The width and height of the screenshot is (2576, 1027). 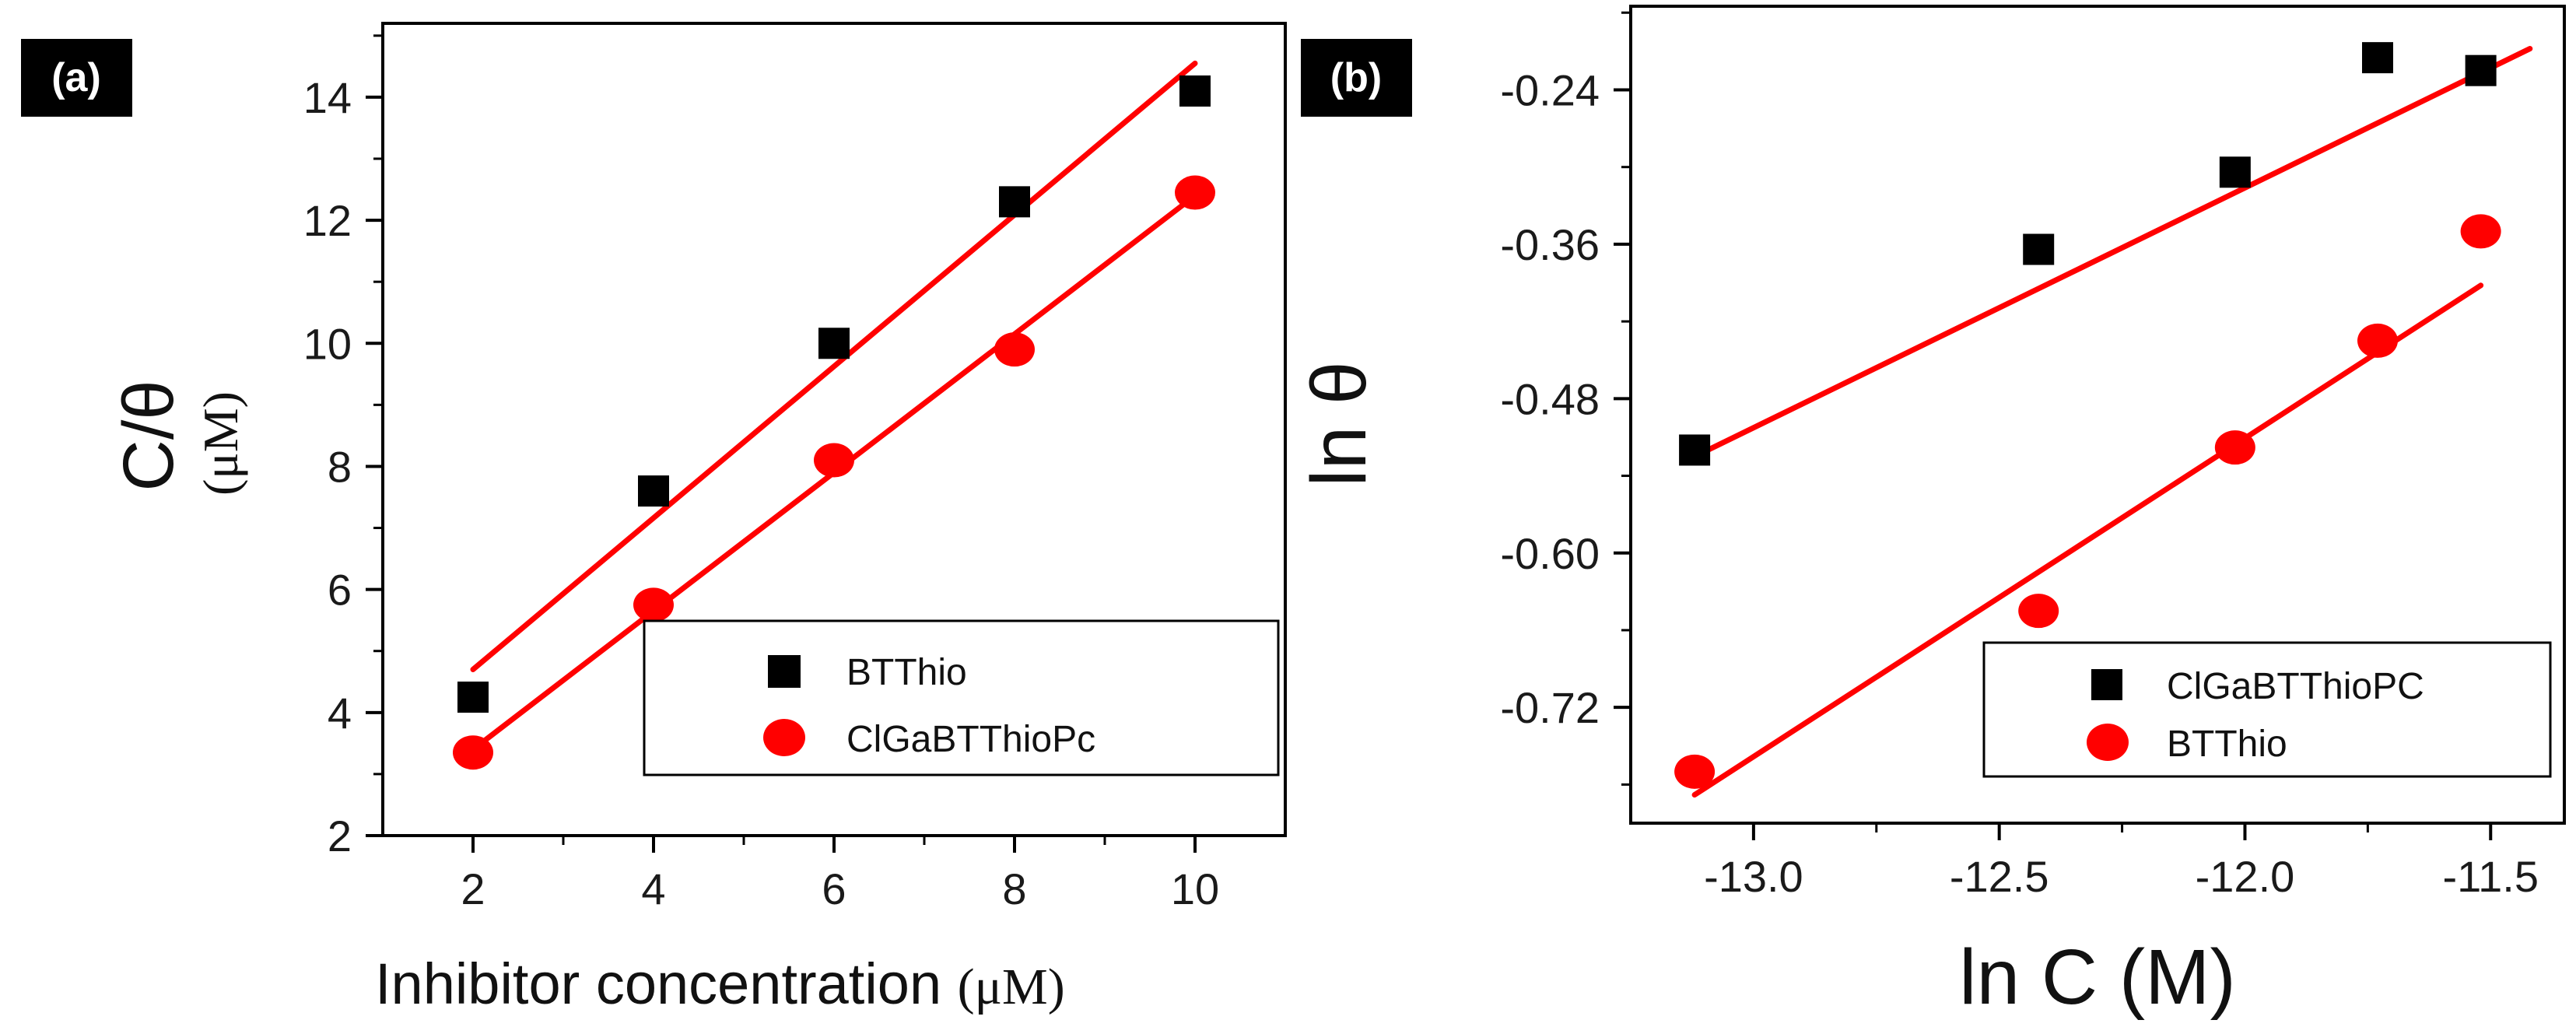 What do you see at coordinates (327, 98) in the screenshot?
I see `panel-a-ytick-label-6: 14` at bounding box center [327, 98].